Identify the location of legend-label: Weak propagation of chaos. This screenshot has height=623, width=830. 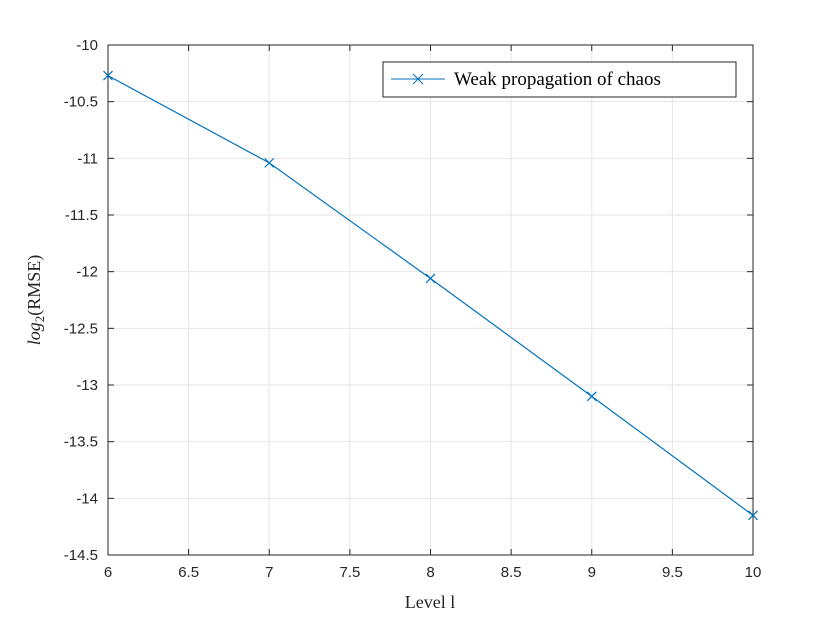
(557, 79).